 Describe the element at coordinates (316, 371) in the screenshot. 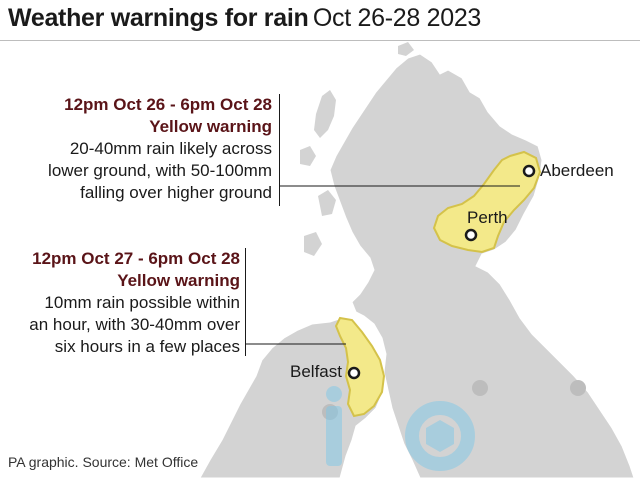

I see `city-label-belfast: Belfast` at that location.